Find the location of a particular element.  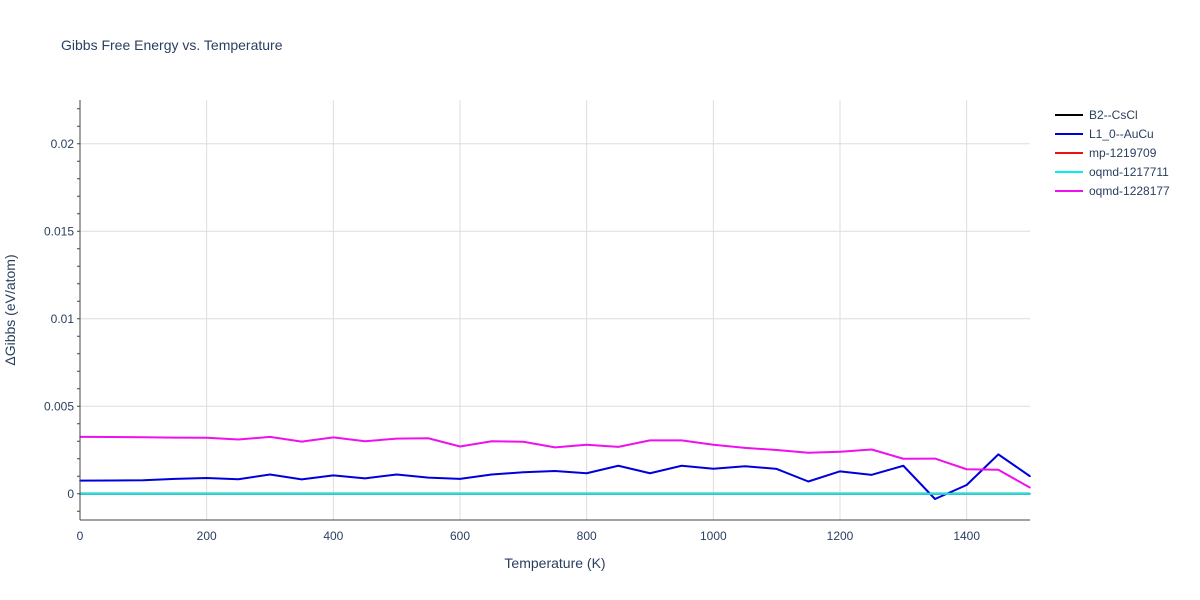

series-lines is located at coordinates (555, 467).